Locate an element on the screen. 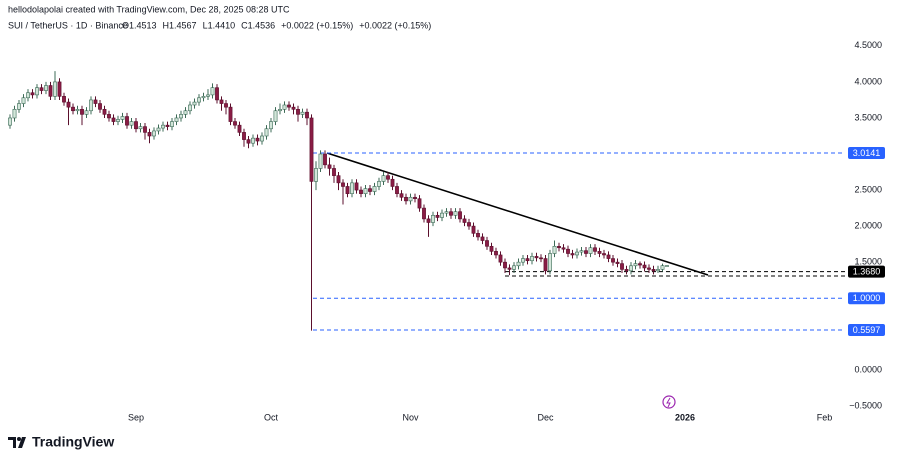  y-tick-label: 4.5000 is located at coordinates (868, 45).